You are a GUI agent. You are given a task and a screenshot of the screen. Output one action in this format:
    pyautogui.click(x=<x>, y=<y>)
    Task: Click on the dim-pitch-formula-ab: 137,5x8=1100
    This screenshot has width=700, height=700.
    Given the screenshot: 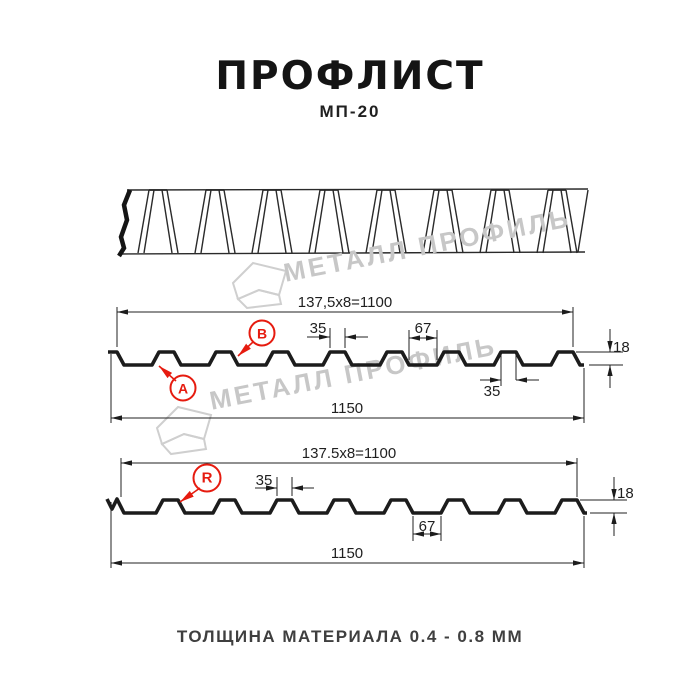 What is the action you would take?
    pyautogui.click(x=345, y=302)
    